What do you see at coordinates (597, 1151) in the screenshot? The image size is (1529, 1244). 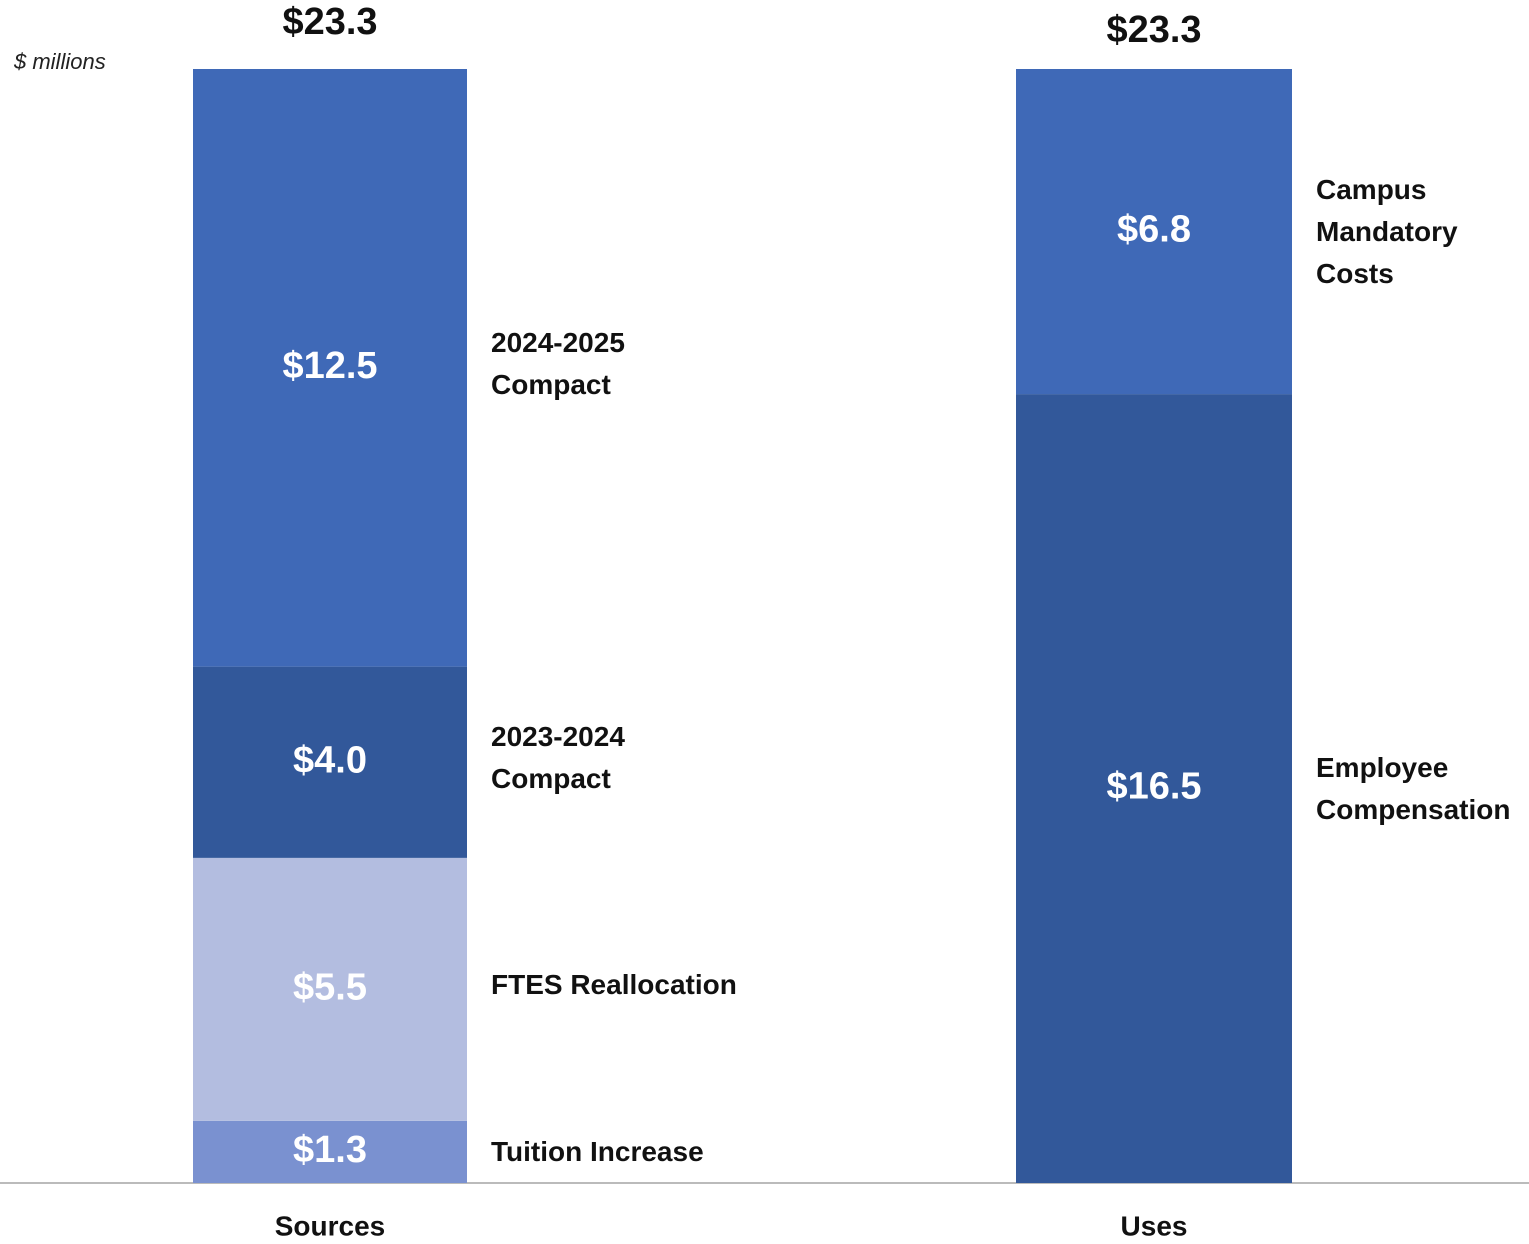 I see `segment-label: Tuition Increase` at bounding box center [597, 1151].